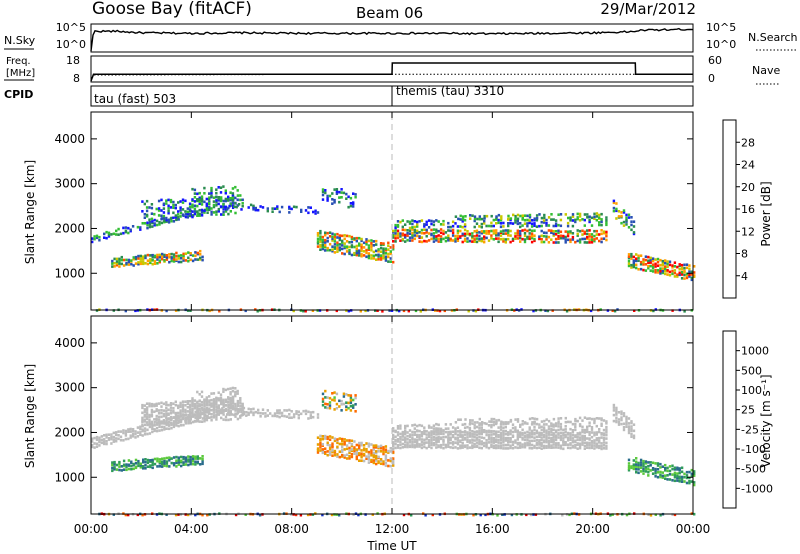 This screenshot has height=554, width=800. What do you see at coordinates (69, 432) in the screenshot?
I see `velocity-ytick-label: 2000` at bounding box center [69, 432].